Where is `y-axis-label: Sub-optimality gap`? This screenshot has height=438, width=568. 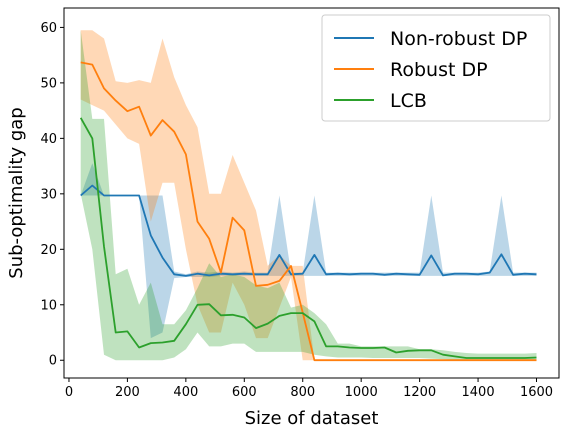 y-axis-label: Sub-optimality gap is located at coordinates (16, 192).